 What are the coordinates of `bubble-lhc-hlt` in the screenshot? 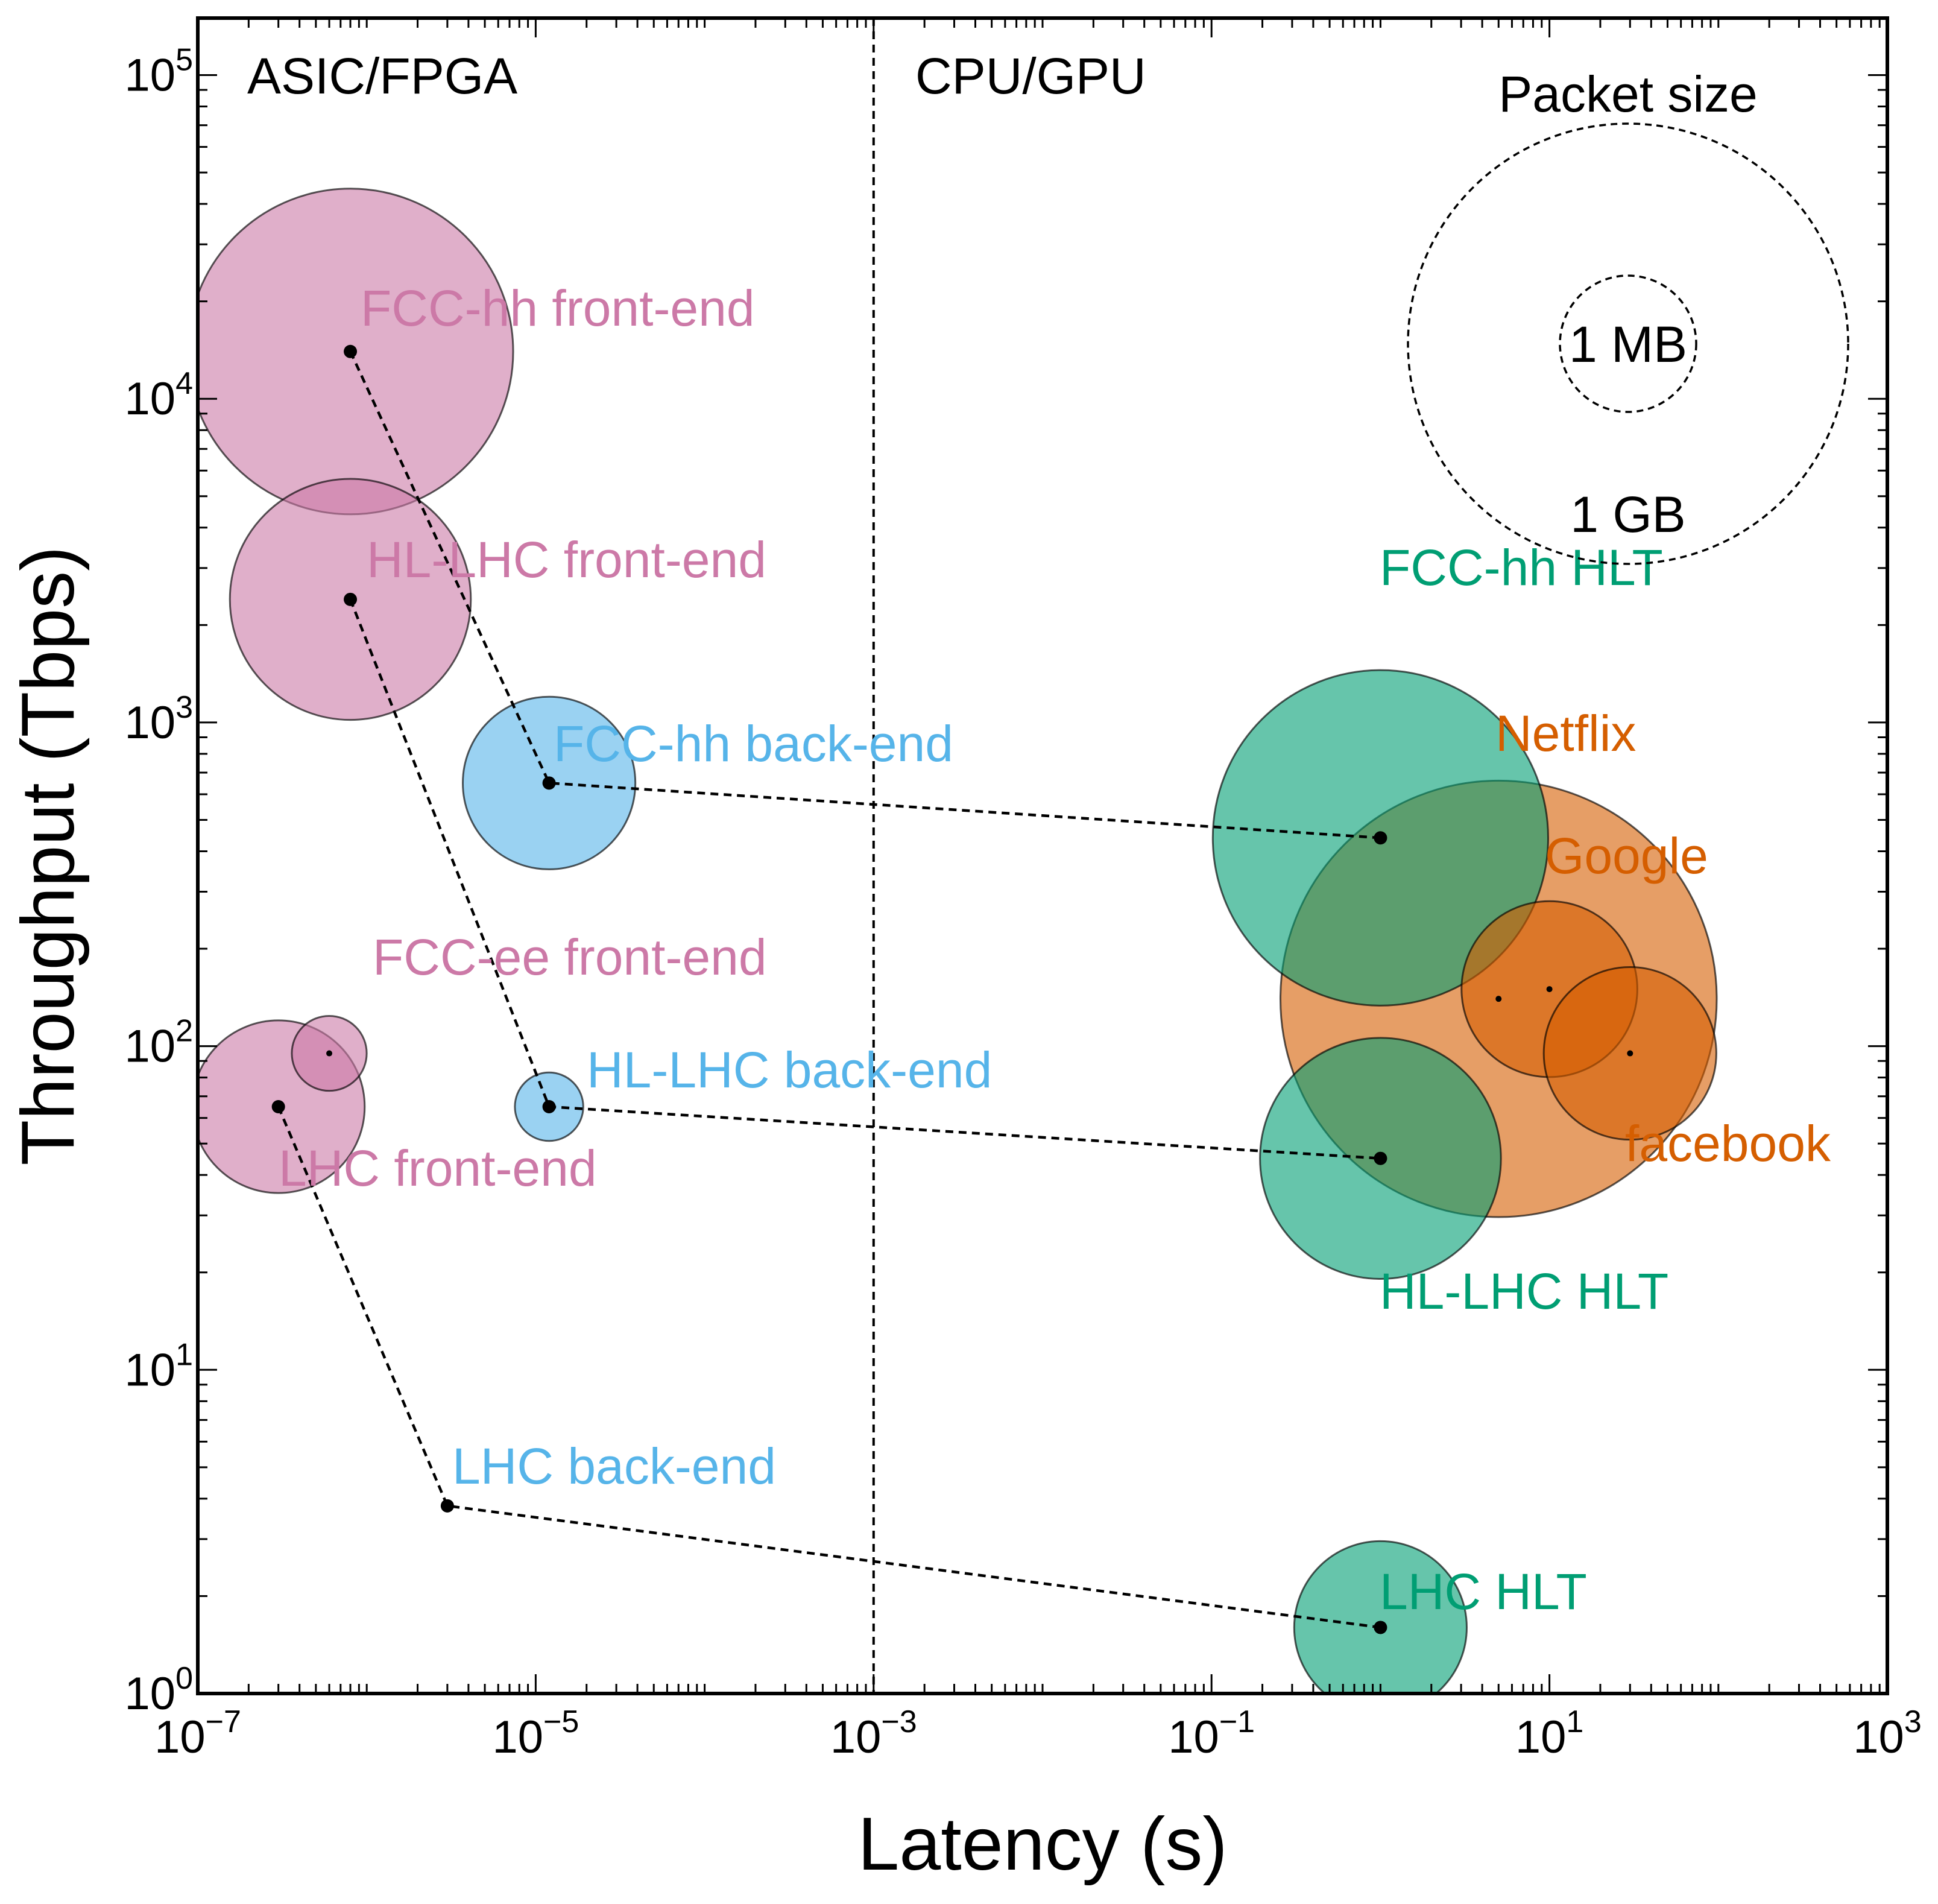 It's located at (1380, 1617).